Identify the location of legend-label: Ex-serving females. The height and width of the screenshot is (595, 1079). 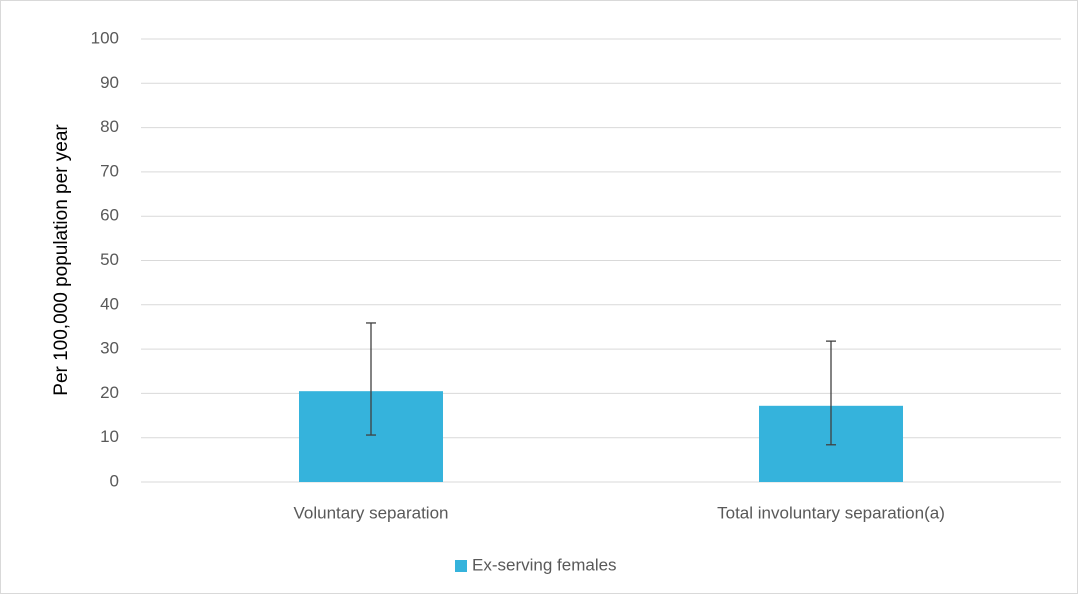
(544, 564).